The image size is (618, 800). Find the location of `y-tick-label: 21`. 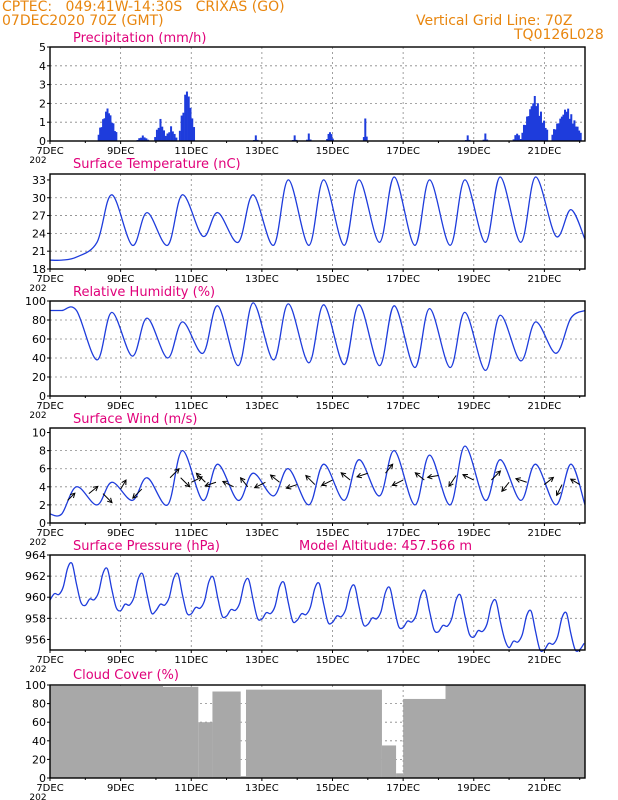

y-tick-label: 21 is located at coordinates (39, 251).